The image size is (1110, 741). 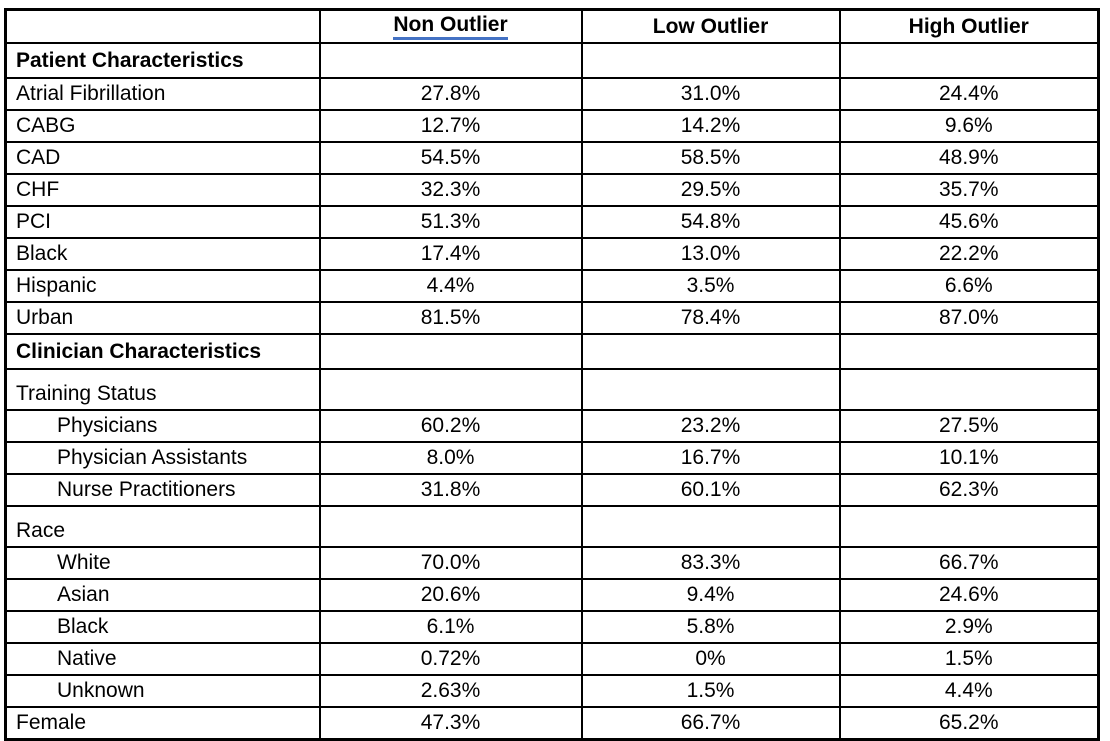 I want to click on cell-value: 29.5%, so click(x=710, y=190).